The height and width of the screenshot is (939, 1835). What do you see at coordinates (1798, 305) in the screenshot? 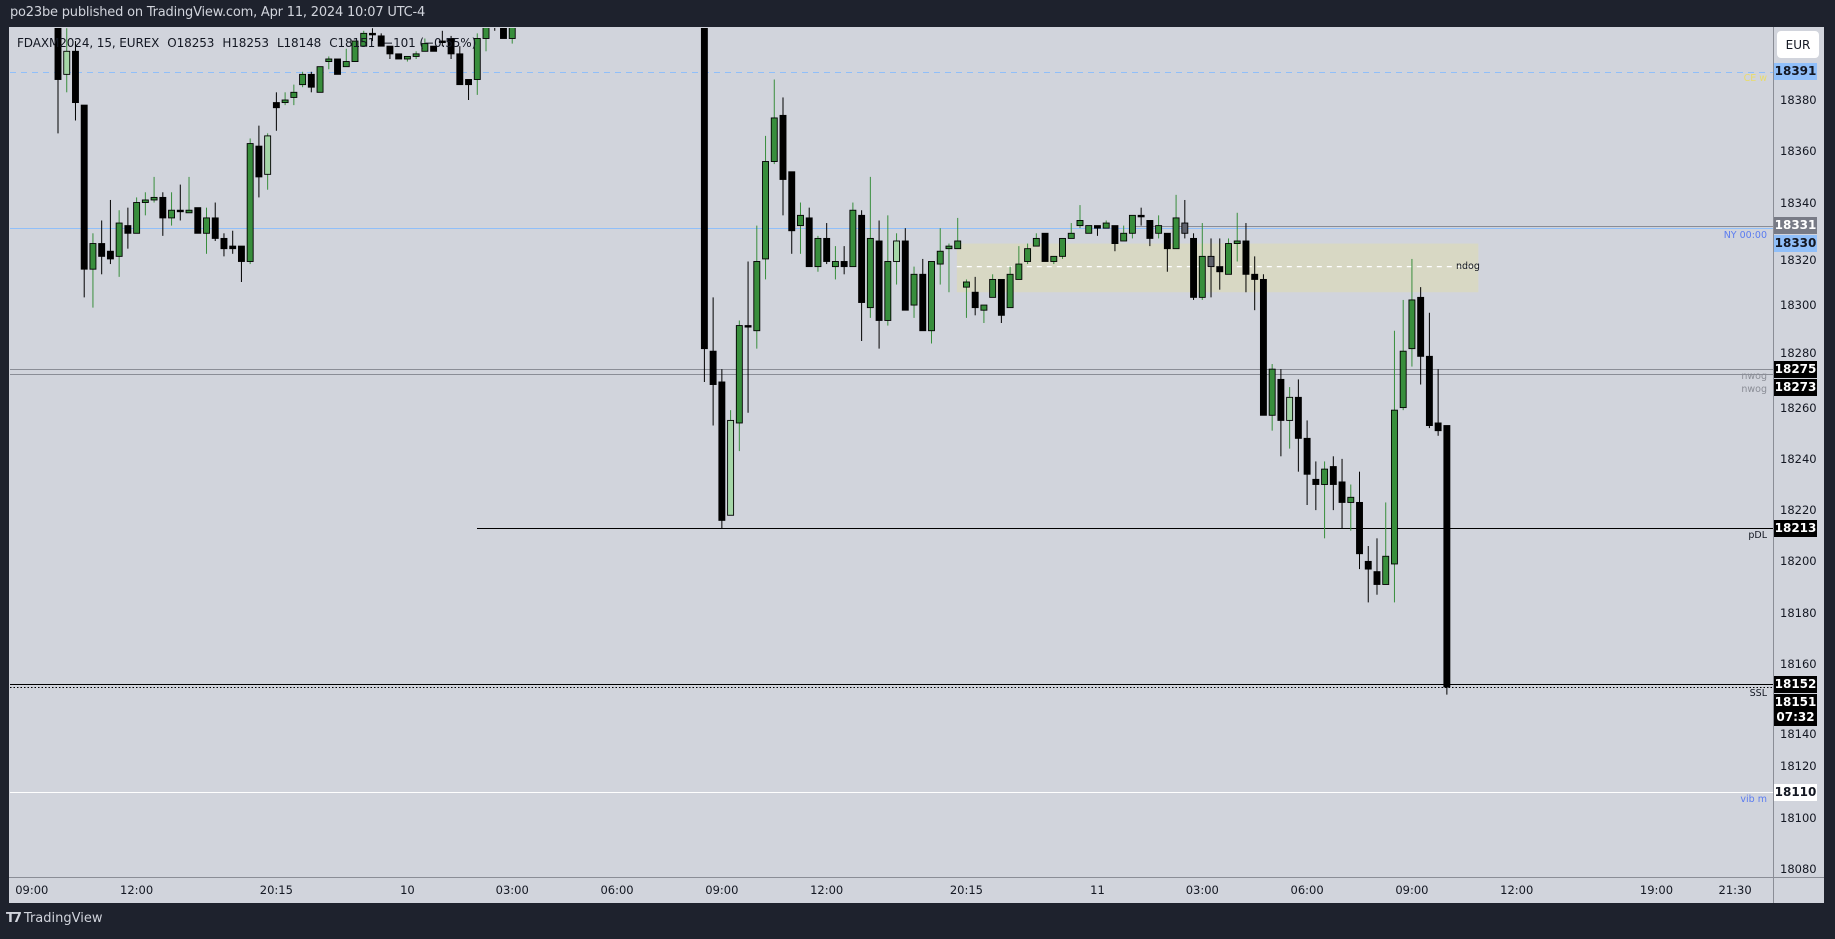
I see `price-tick-label: 18300` at bounding box center [1798, 305].